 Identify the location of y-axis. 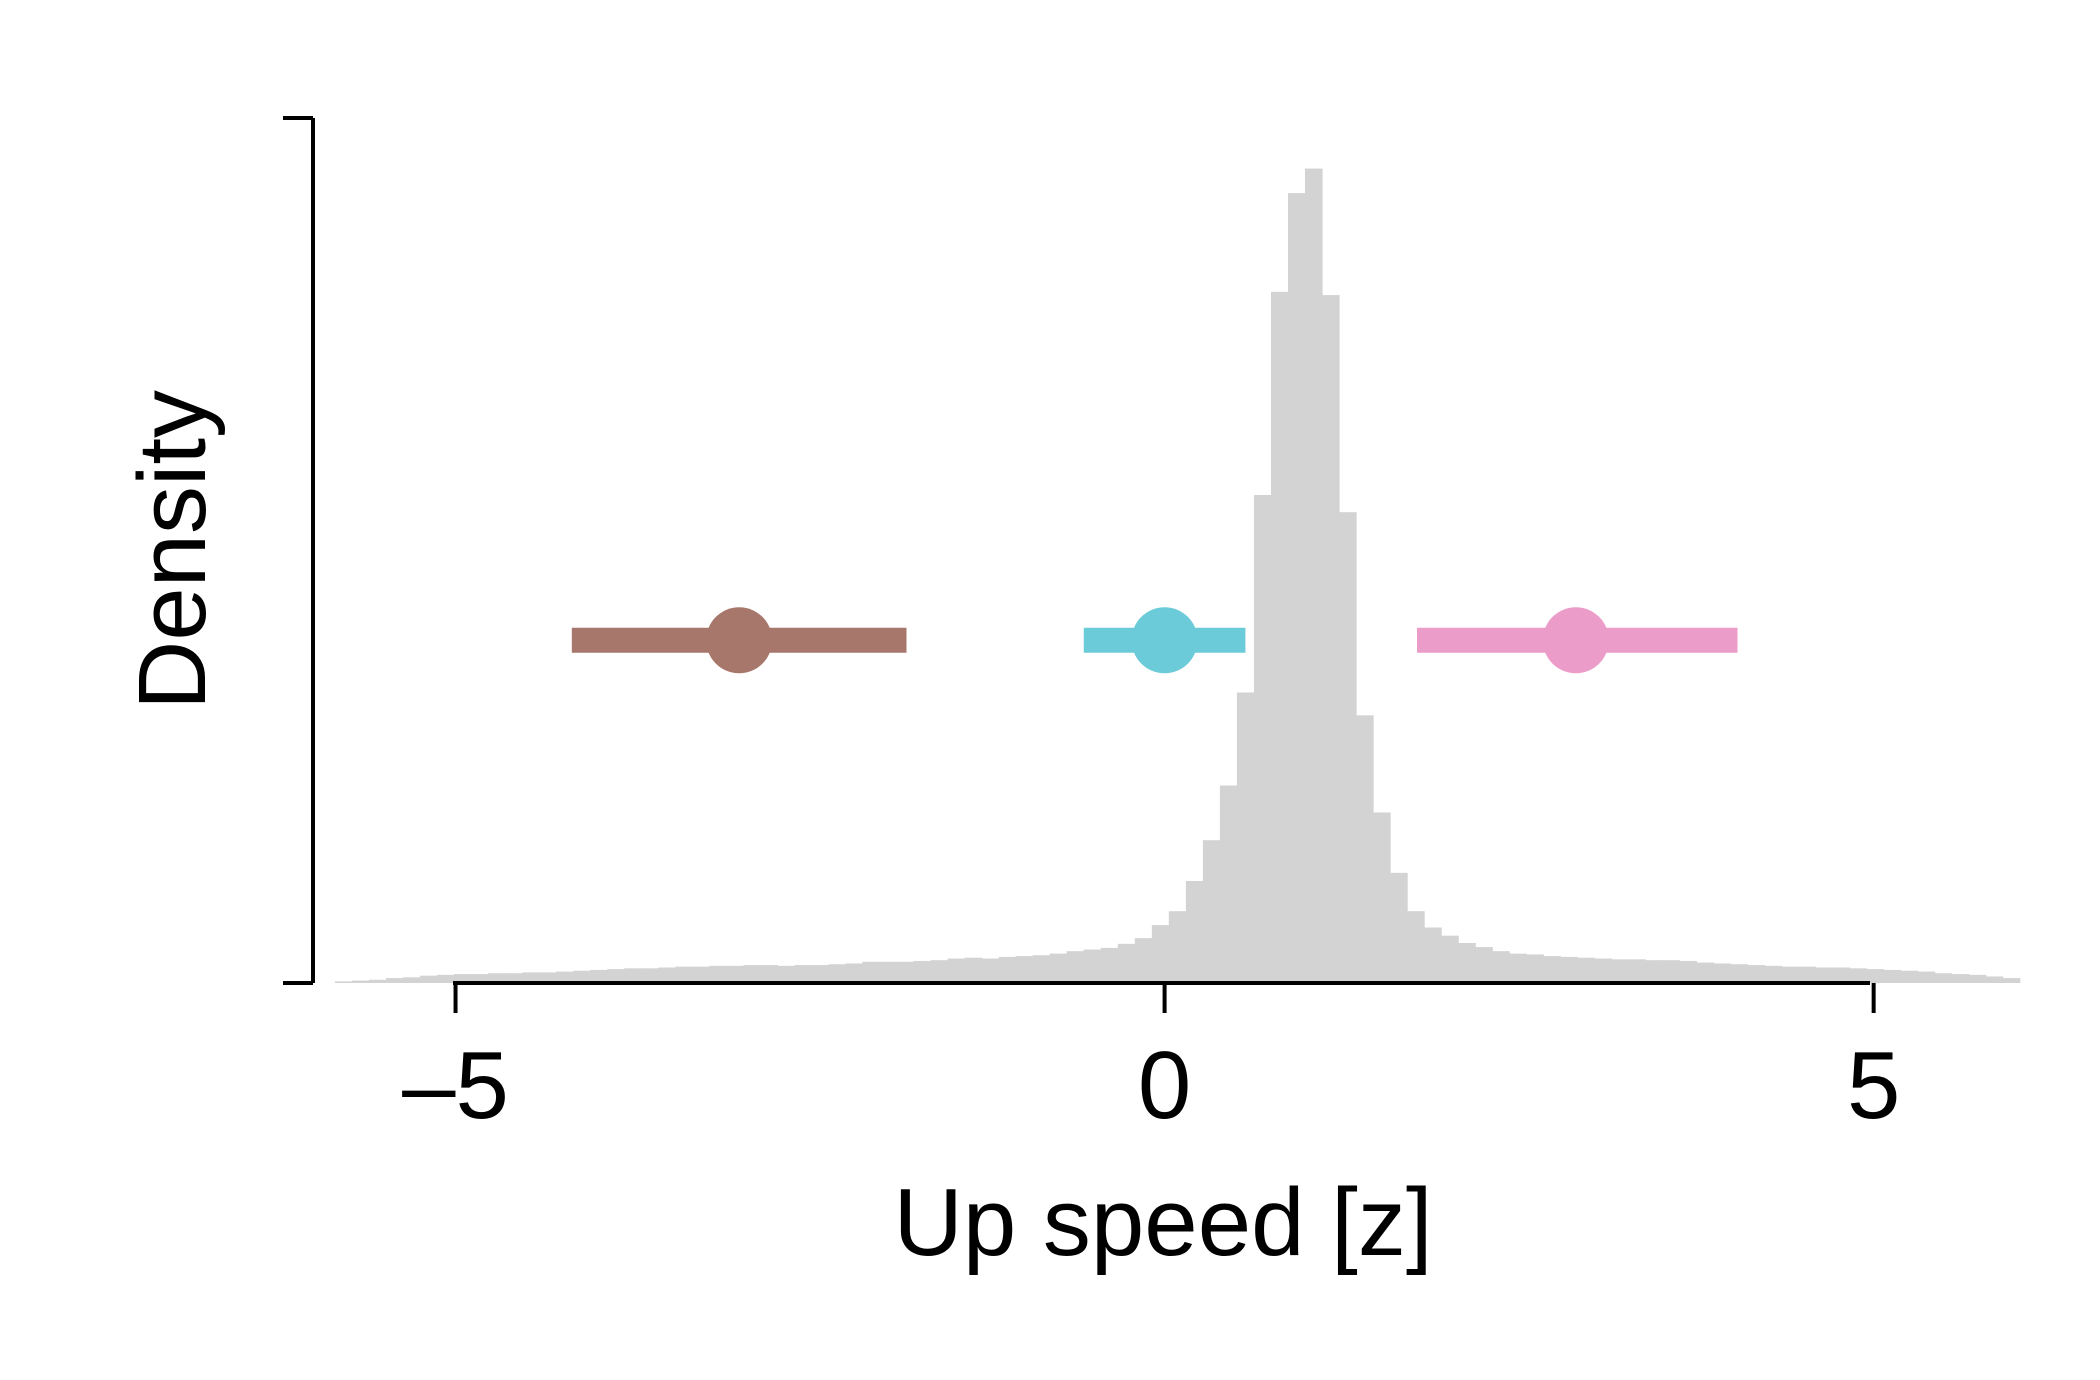
(299, 550).